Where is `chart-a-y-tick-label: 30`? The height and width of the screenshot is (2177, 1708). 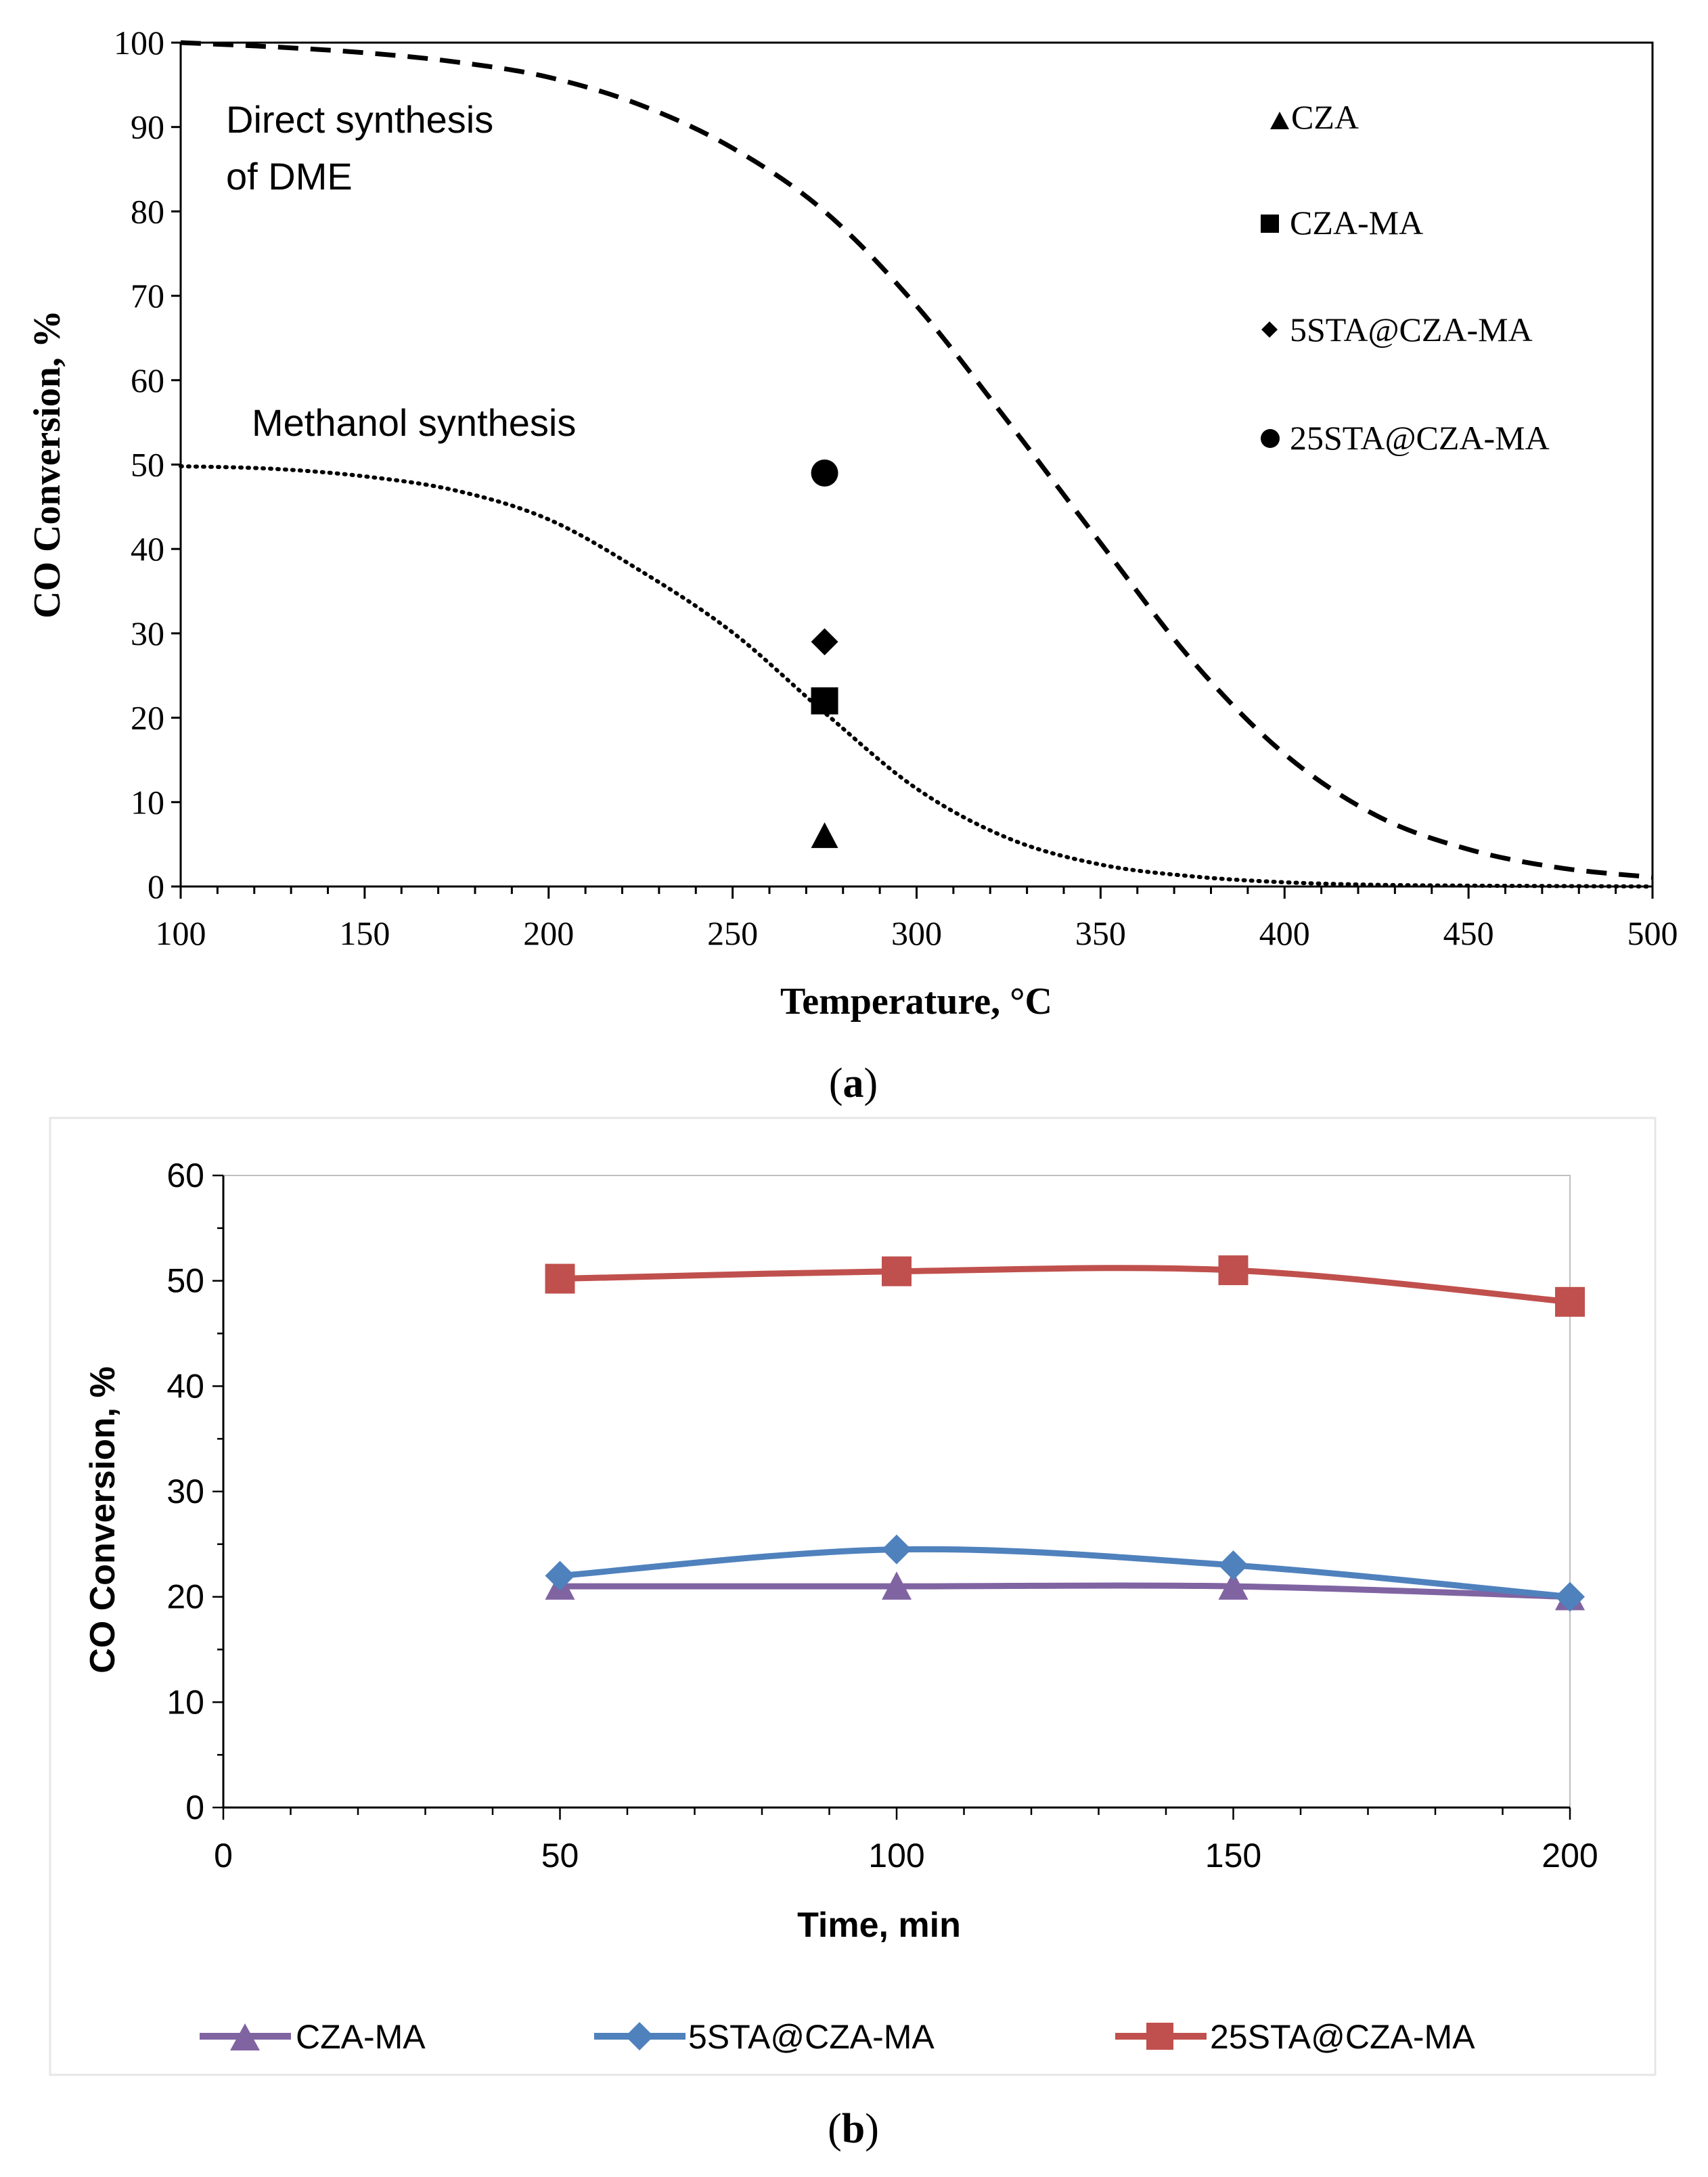 chart-a-y-tick-label: 30 is located at coordinates (147, 633).